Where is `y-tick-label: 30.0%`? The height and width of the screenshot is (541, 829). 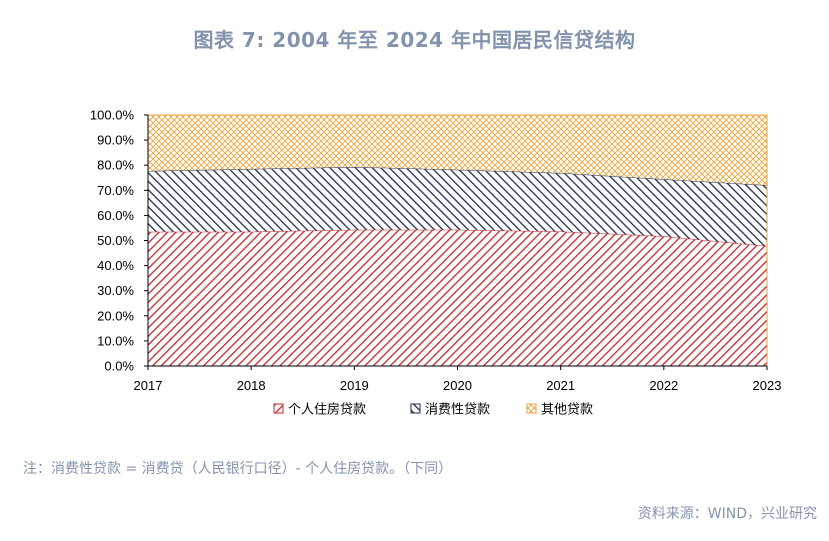 y-tick-label: 30.0% is located at coordinates (115, 290).